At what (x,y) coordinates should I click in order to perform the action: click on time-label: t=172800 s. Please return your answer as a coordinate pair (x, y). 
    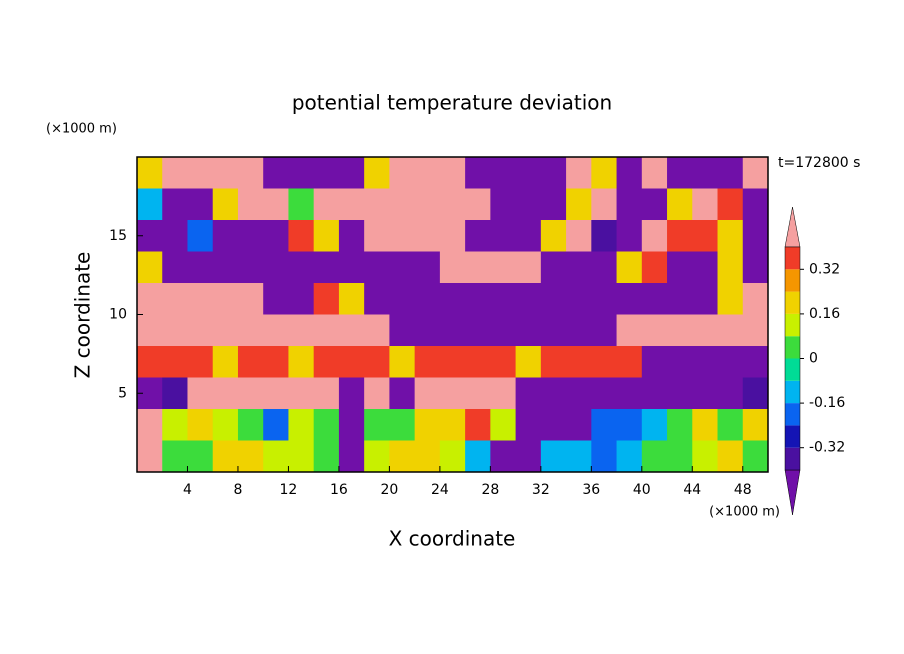
    Looking at the image, I should click on (819, 163).